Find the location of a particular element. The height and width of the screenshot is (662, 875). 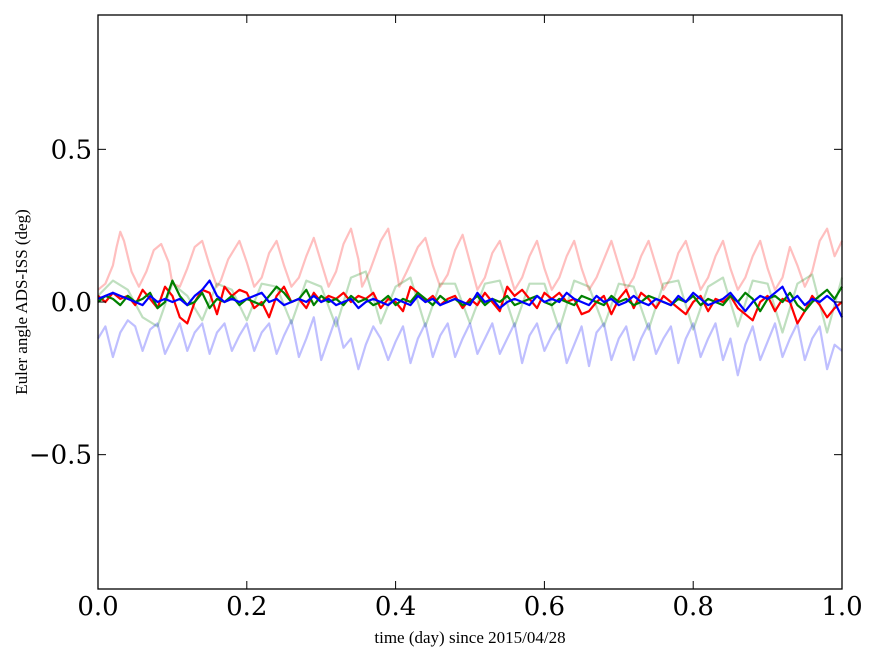

y-tick-label: −0.5 is located at coordinates (60, 456).